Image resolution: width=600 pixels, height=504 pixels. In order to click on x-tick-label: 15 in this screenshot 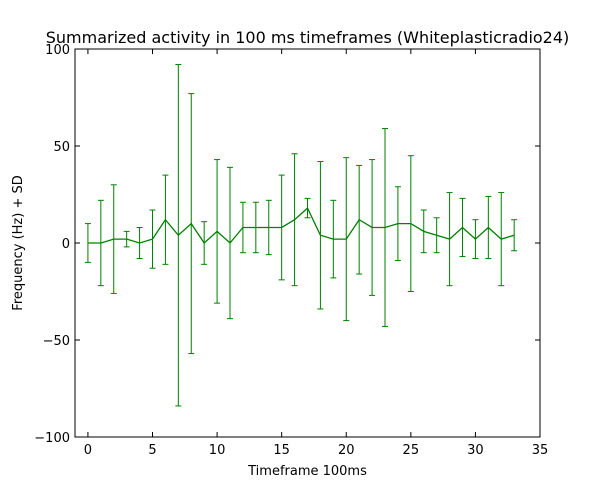, I will do `click(281, 450)`.